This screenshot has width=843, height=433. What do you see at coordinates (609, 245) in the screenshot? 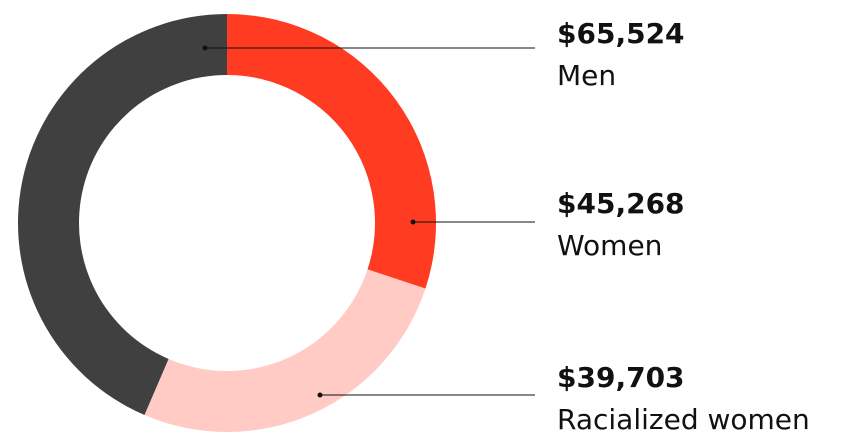
I see `category-label: Women` at bounding box center [609, 245].